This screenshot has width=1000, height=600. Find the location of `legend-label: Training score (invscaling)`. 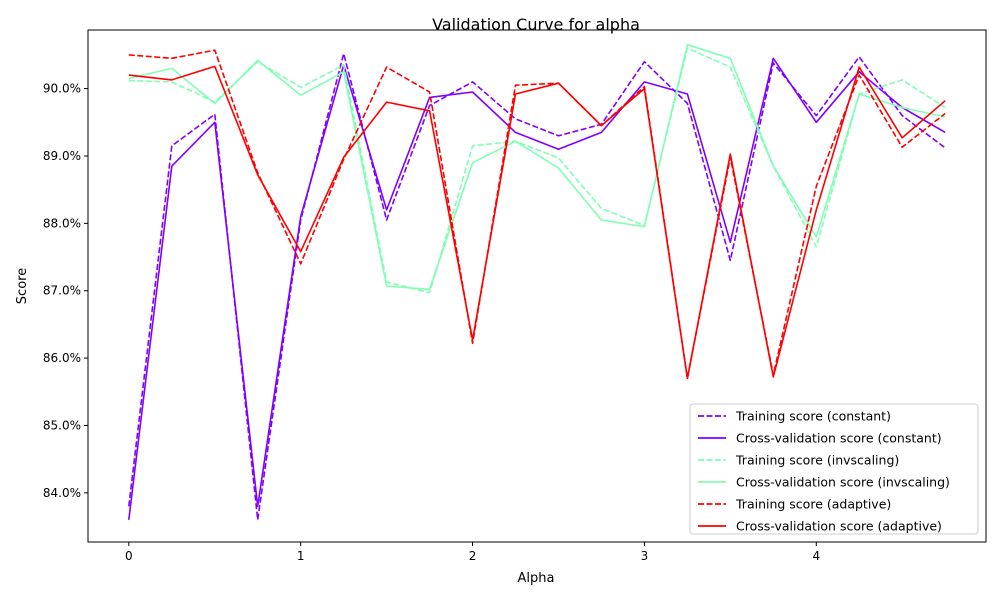

legend-label: Training score (invscaling) is located at coordinates (817, 460).